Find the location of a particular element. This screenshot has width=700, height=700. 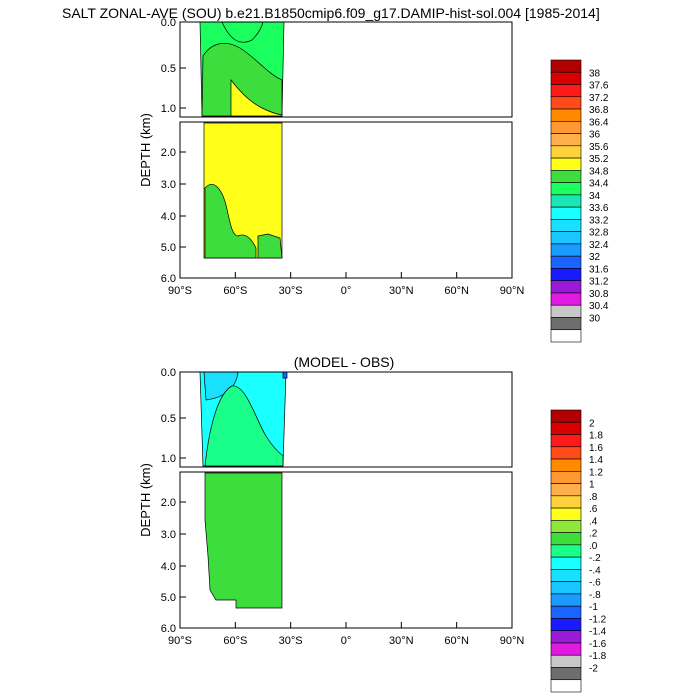

panel-2-colorbar-label: -2 is located at coordinates (593, 668).